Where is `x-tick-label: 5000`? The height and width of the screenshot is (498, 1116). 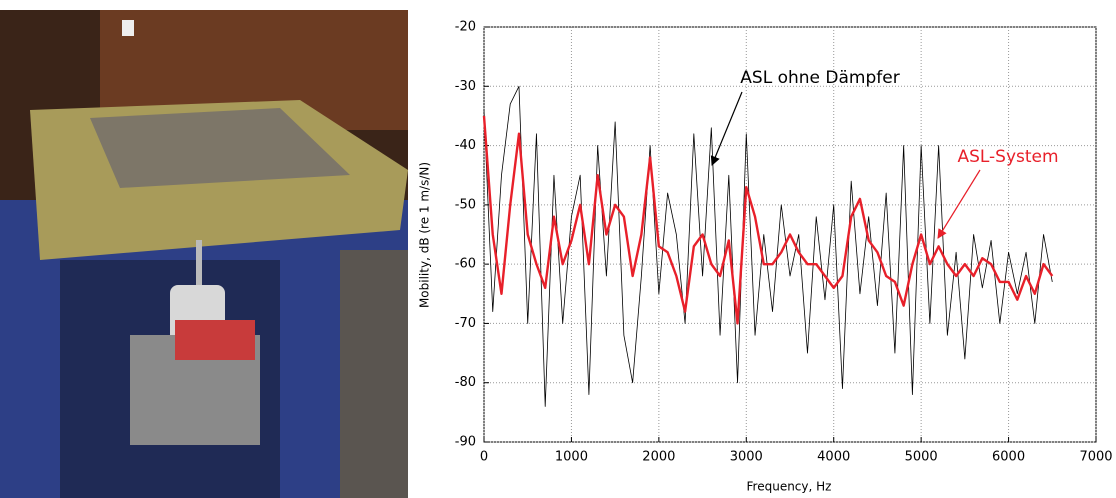 x-tick-label: 5000 is located at coordinates (921, 457).